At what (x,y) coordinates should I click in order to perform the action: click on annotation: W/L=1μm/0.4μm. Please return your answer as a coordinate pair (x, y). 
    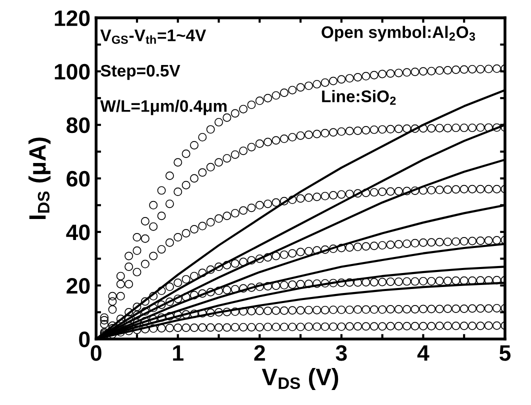
    Looking at the image, I should click on (163, 108).